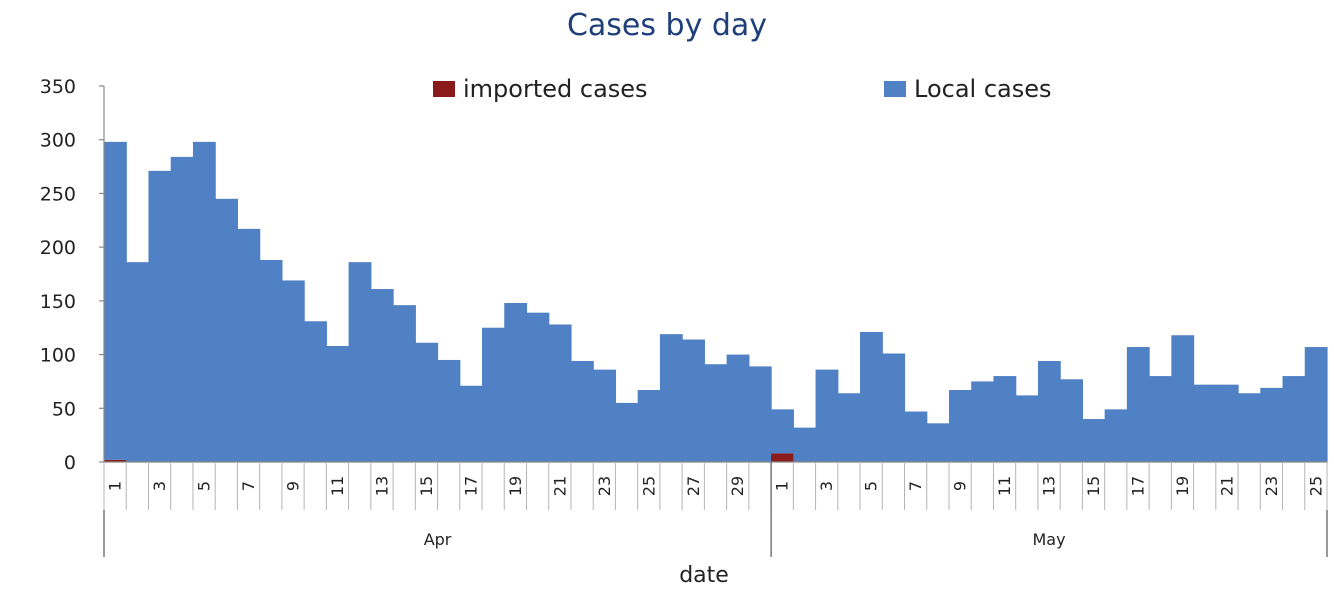 The height and width of the screenshot is (595, 1334). I want to click on x-group-label-may: May, so click(1049, 539).